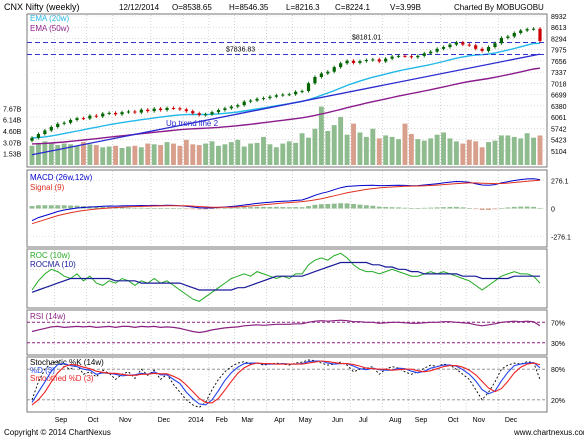 Image resolution: width=584 pixels, height=444 pixels. What do you see at coordinates (12, 132) in the screenshot?
I see `volume-axis-tick: 4.60B` at bounding box center [12, 132].